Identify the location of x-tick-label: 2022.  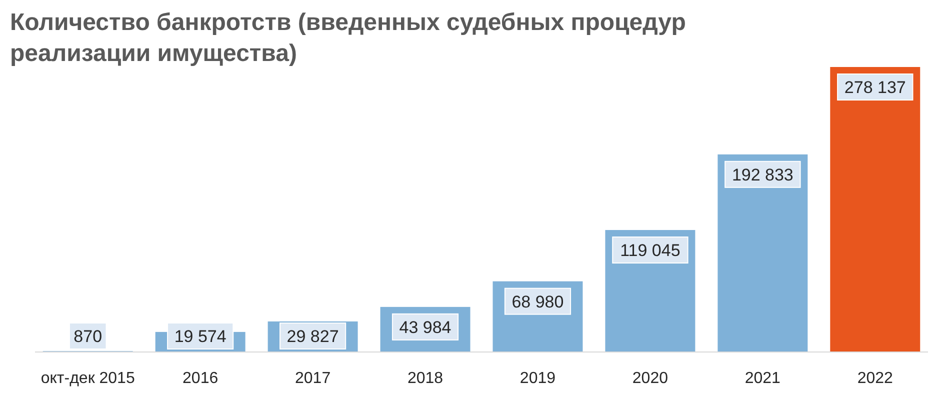
(875, 378).